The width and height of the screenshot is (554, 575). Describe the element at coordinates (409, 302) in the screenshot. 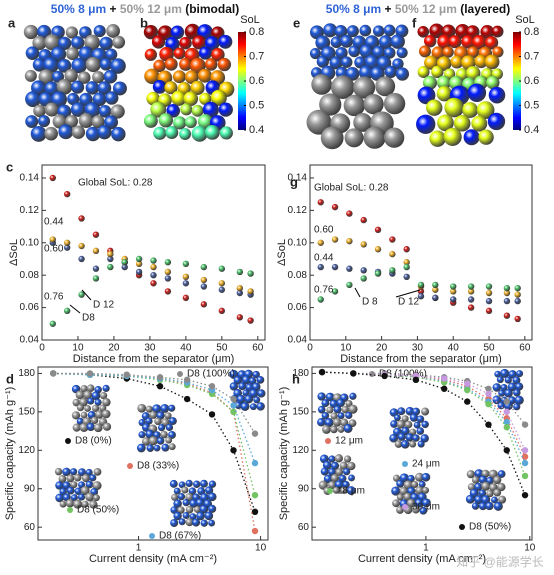

I see `annotation: D 12` at that location.